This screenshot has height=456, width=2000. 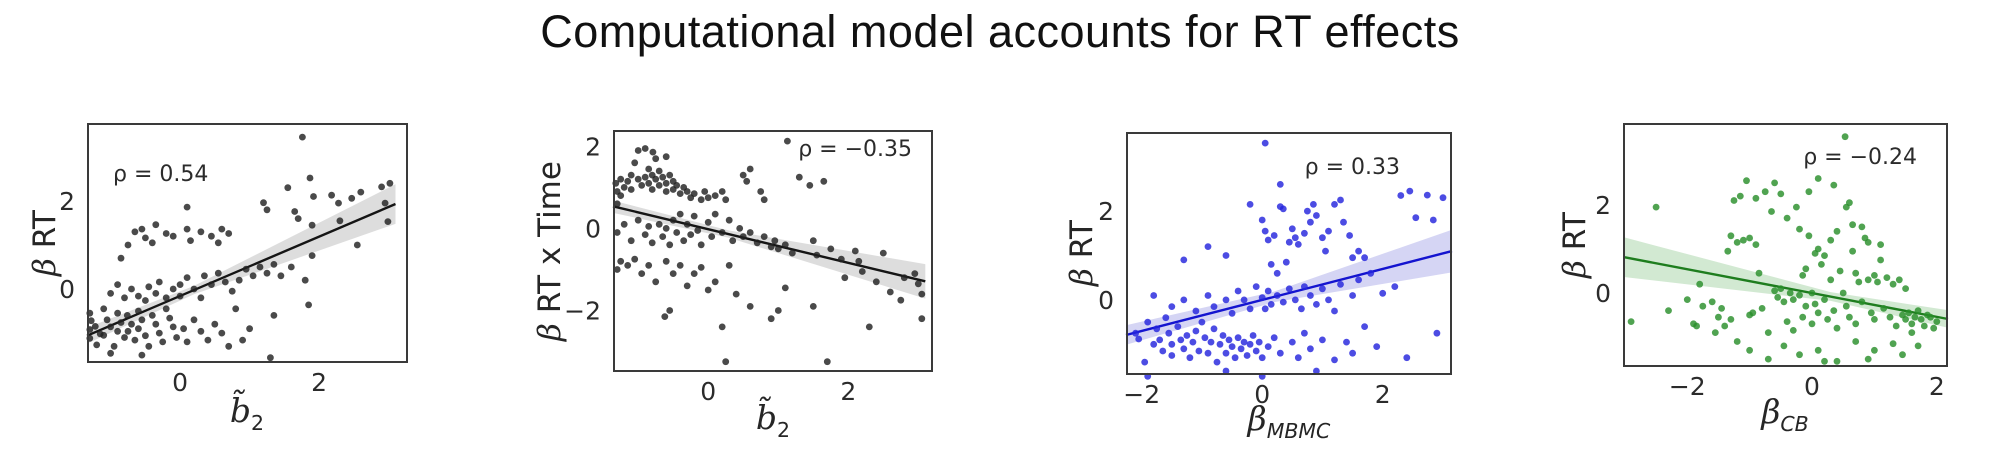 I want to click on confidence-band, so click(x=241, y=264).